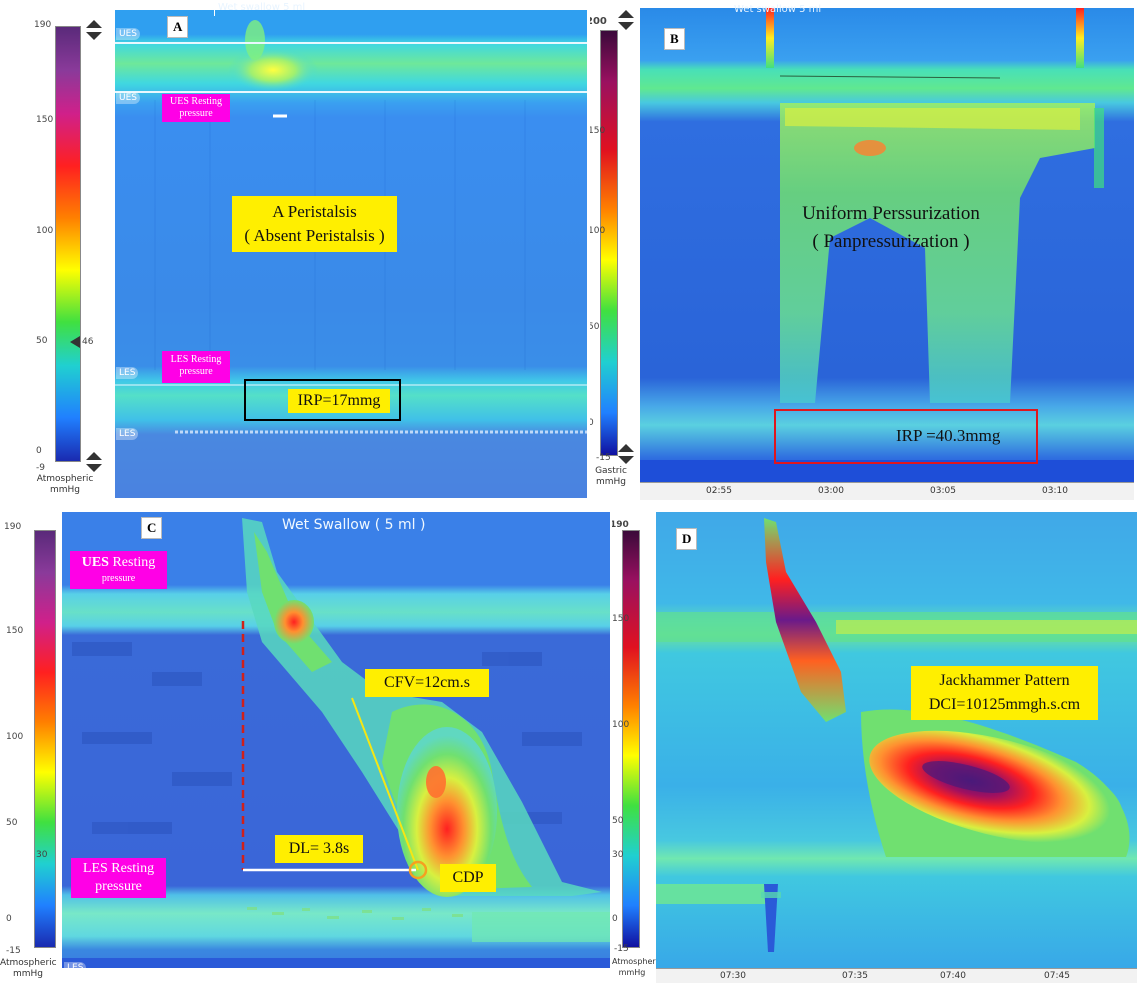  What do you see at coordinates (334, 750) in the screenshot?
I see `measurement-overlay` at bounding box center [334, 750].